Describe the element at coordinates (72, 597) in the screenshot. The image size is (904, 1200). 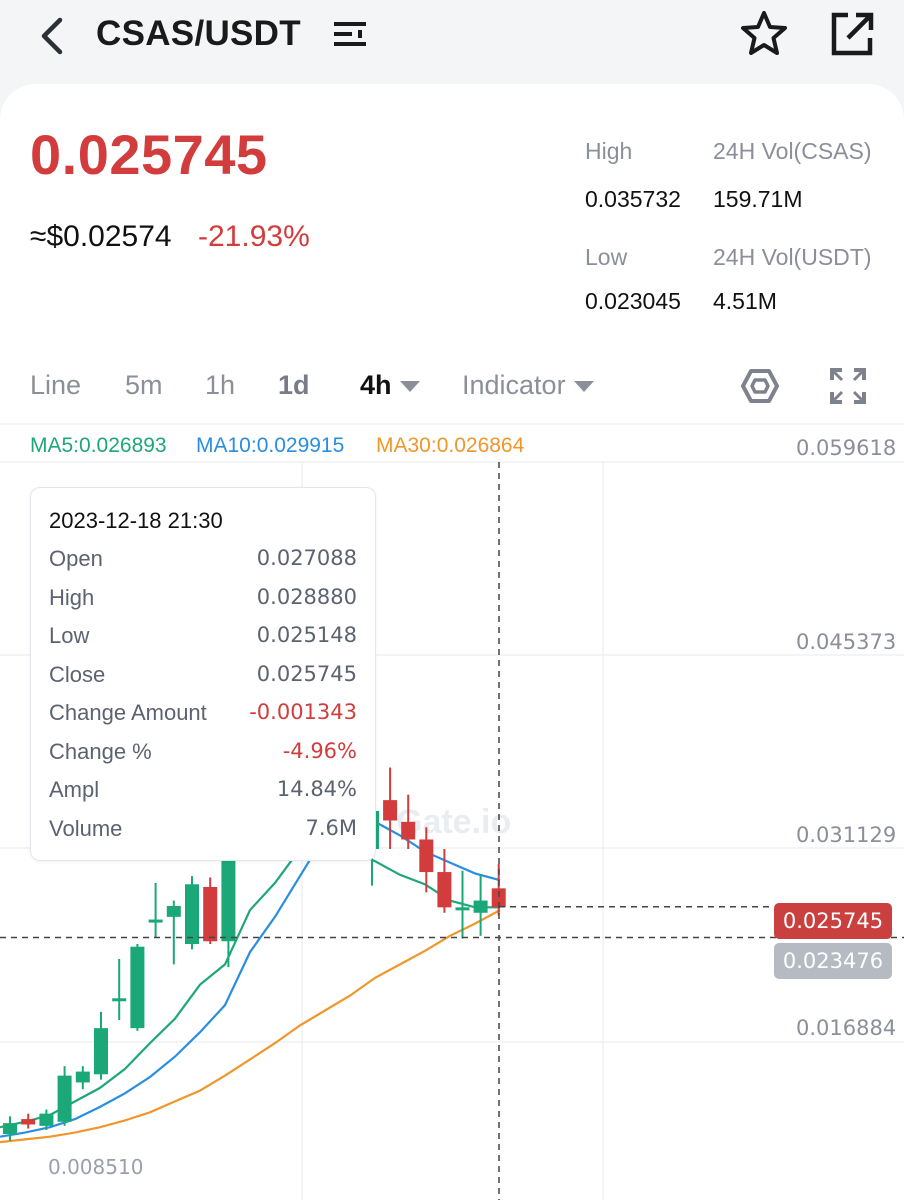
I see `tooltip-key: High` at that location.